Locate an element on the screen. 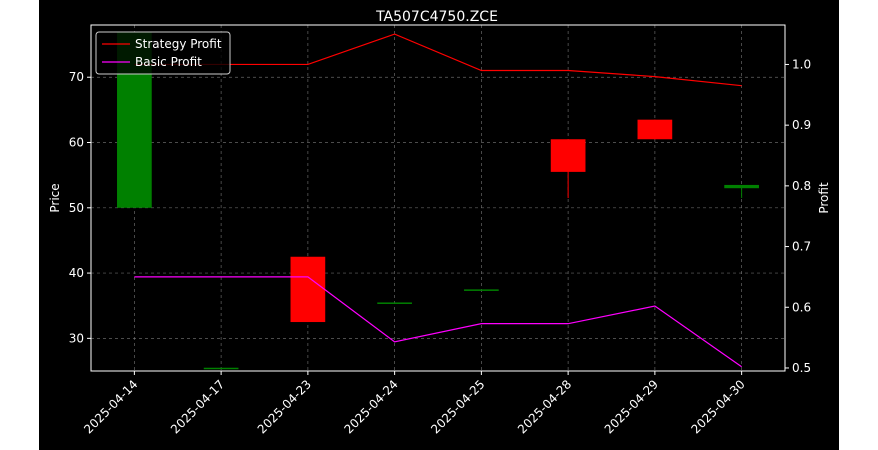 The image size is (878, 450). right-tick-label: 0.7 is located at coordinates (801, 247).